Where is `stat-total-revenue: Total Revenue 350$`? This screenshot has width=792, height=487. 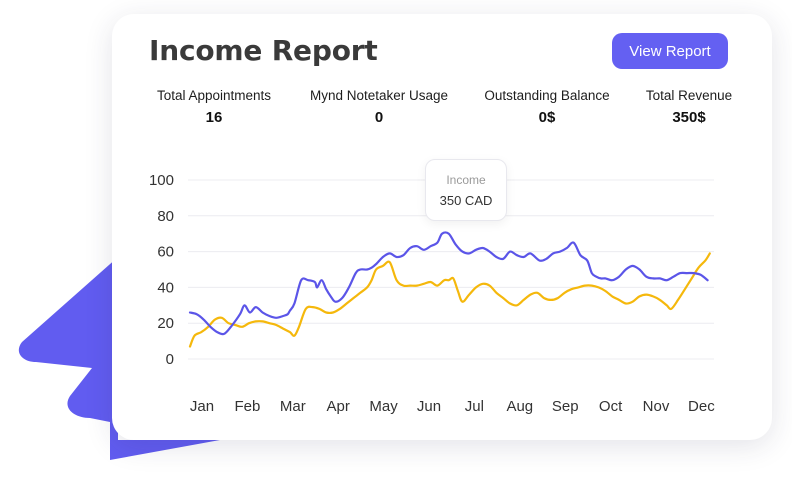 stat-total-revenue: Total Revenue 350$ is located at coordinates (689, 107).